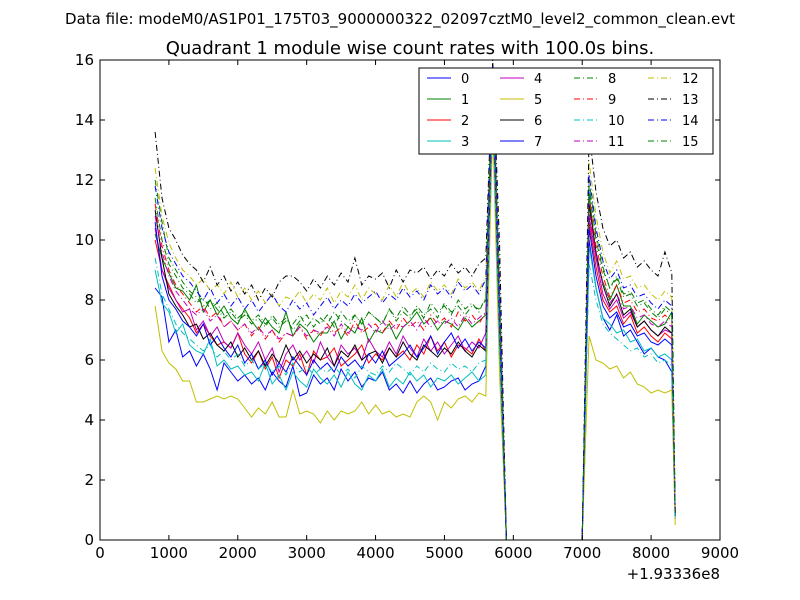 The height and width of the screenshot is (600, 800). I want to click on x-tick-label: 1000, so click(169, 553).